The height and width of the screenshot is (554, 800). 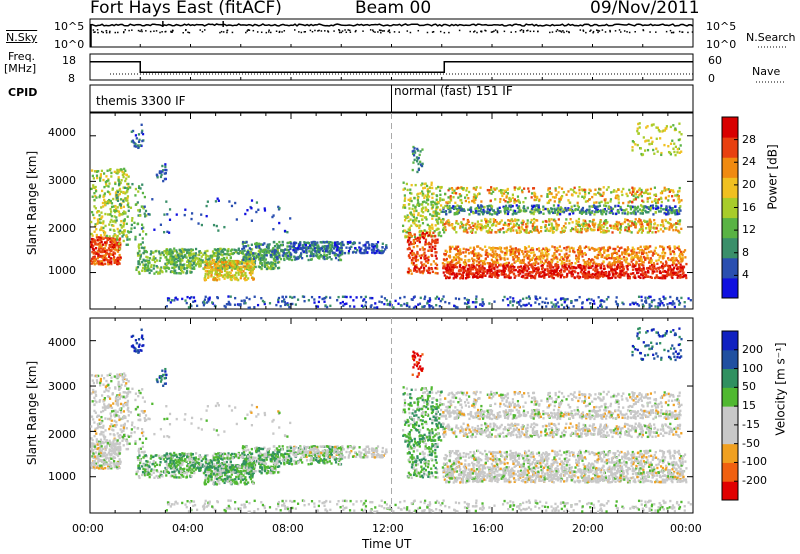 I want to click on power-colorbar-tick-label: 16, so click(x=749, y=207).